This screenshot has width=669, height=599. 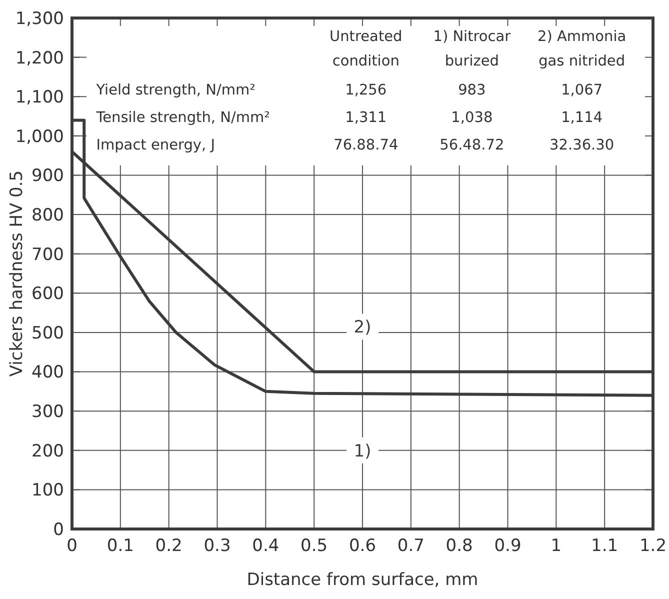 I want to click on x-tick-label: 0.4, so click(x=266, y=546).